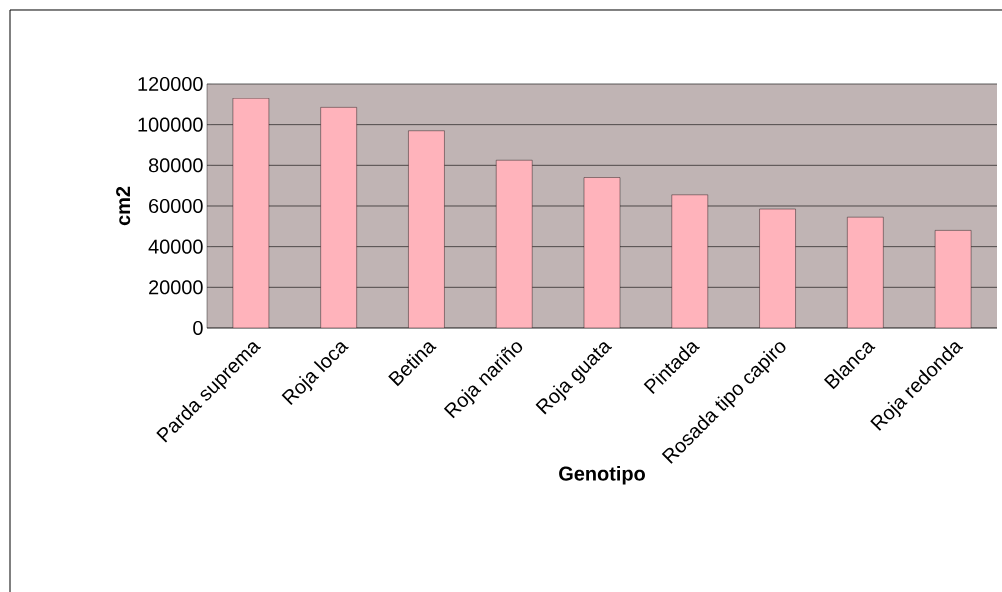 The height and width of the screenshot is (592, 1002). I want to click on y-tick-label: 0, so click(198, 328).